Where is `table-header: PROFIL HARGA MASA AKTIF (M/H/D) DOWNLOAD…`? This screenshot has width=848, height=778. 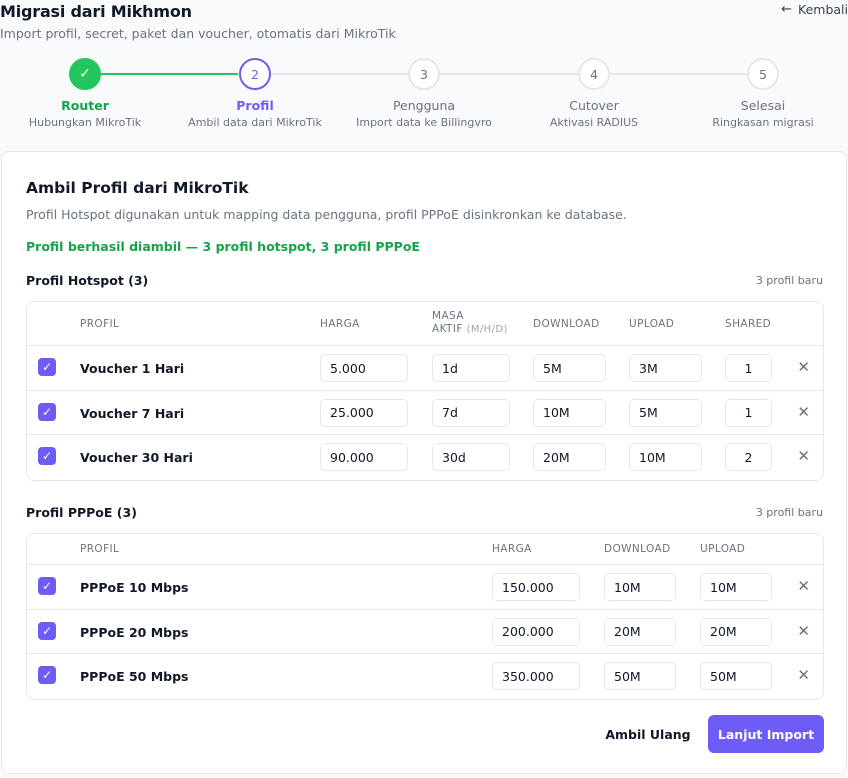
table-header: PROFIL HARGA MASA AKTIF (M/H/D) DOWNLOAD… is located at coordinates (425, 324).